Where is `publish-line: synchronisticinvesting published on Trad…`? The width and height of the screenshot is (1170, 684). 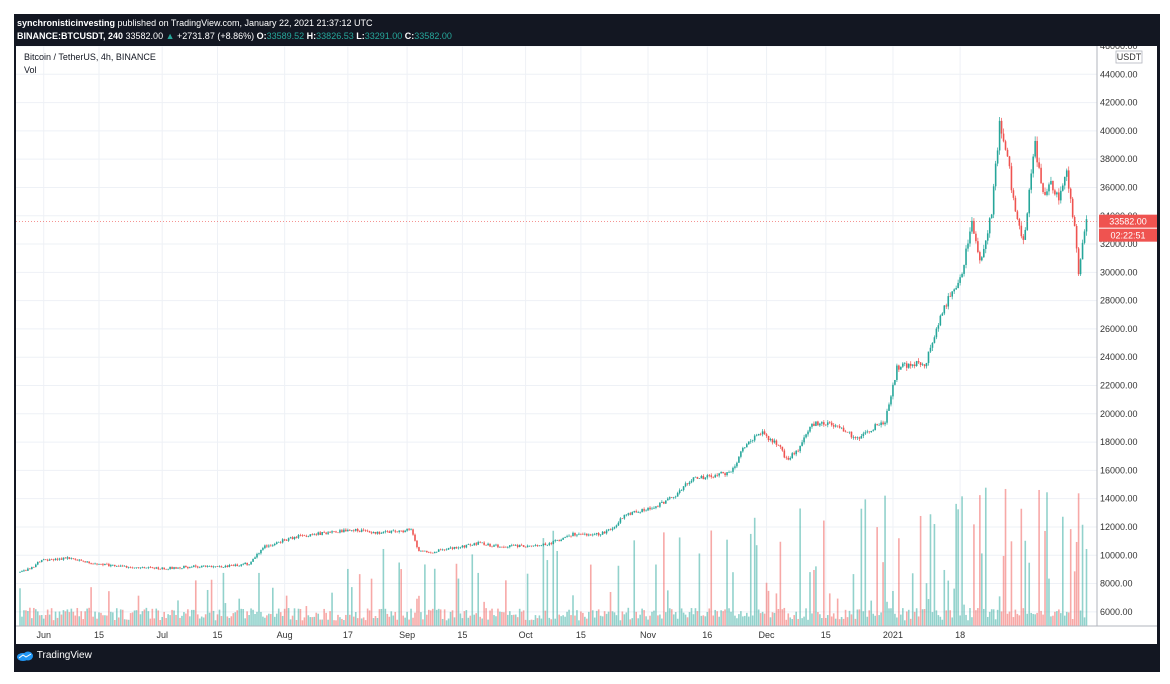
publish-line: synchronisticinvesting published on Trad… is located at coordinates (195, 23).